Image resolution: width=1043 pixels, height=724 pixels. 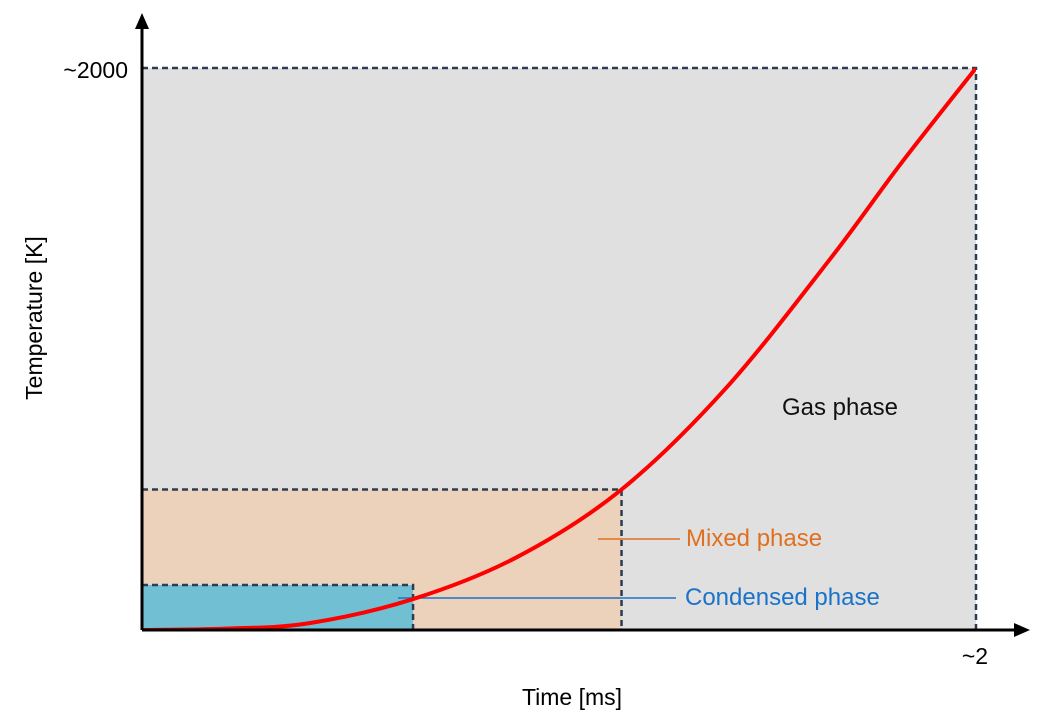 What do you see at coordinates (1022, 630) in the screenshot?
I see `x-axis-arrowhead` at bounding box center [1022, 630].